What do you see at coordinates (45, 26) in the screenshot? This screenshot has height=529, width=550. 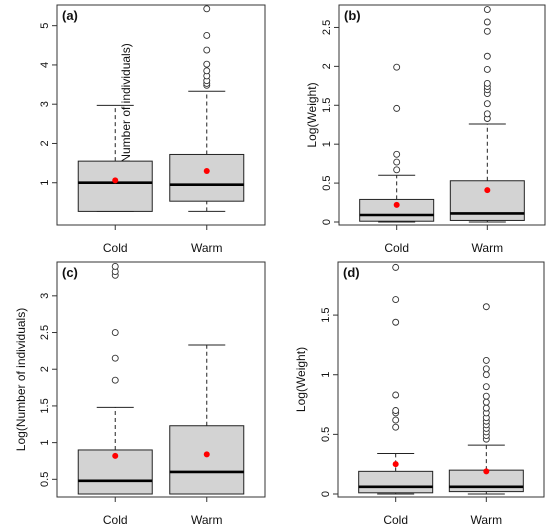 I see `y-tick-label: 5` at bounding box center [45, 26].